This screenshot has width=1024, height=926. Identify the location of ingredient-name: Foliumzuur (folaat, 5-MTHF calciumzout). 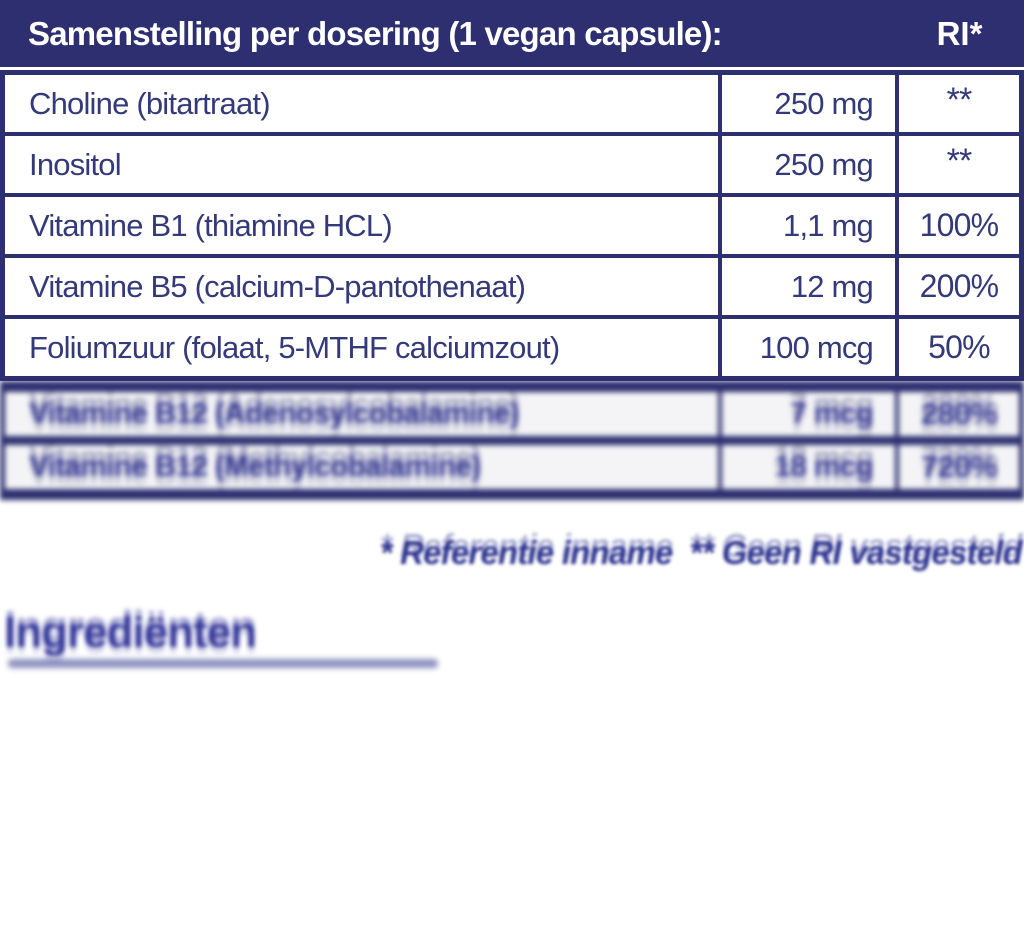
(294, 347).